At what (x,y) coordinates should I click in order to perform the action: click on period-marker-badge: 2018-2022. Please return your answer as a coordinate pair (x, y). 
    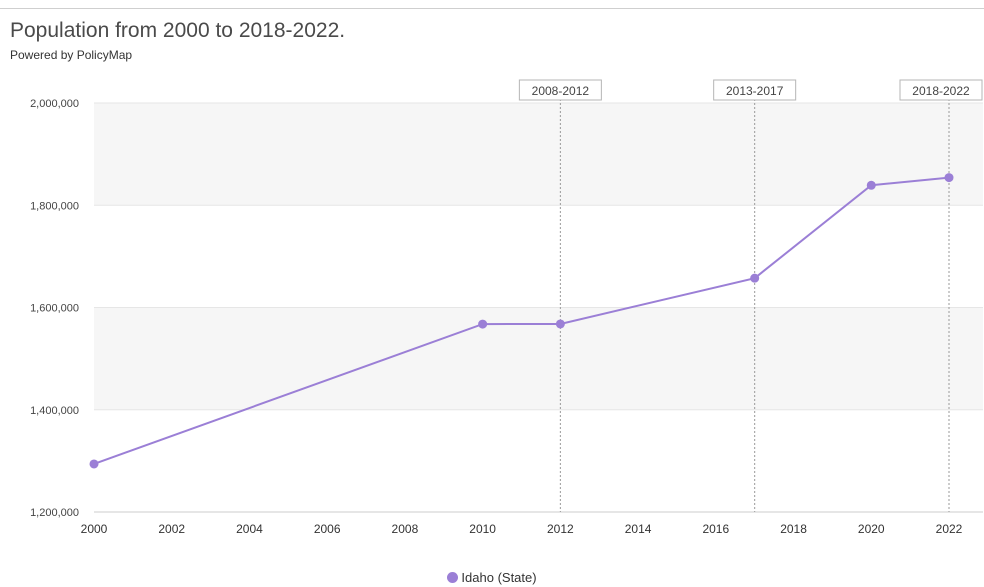
    Looking at the image, I should click on (941, 90).